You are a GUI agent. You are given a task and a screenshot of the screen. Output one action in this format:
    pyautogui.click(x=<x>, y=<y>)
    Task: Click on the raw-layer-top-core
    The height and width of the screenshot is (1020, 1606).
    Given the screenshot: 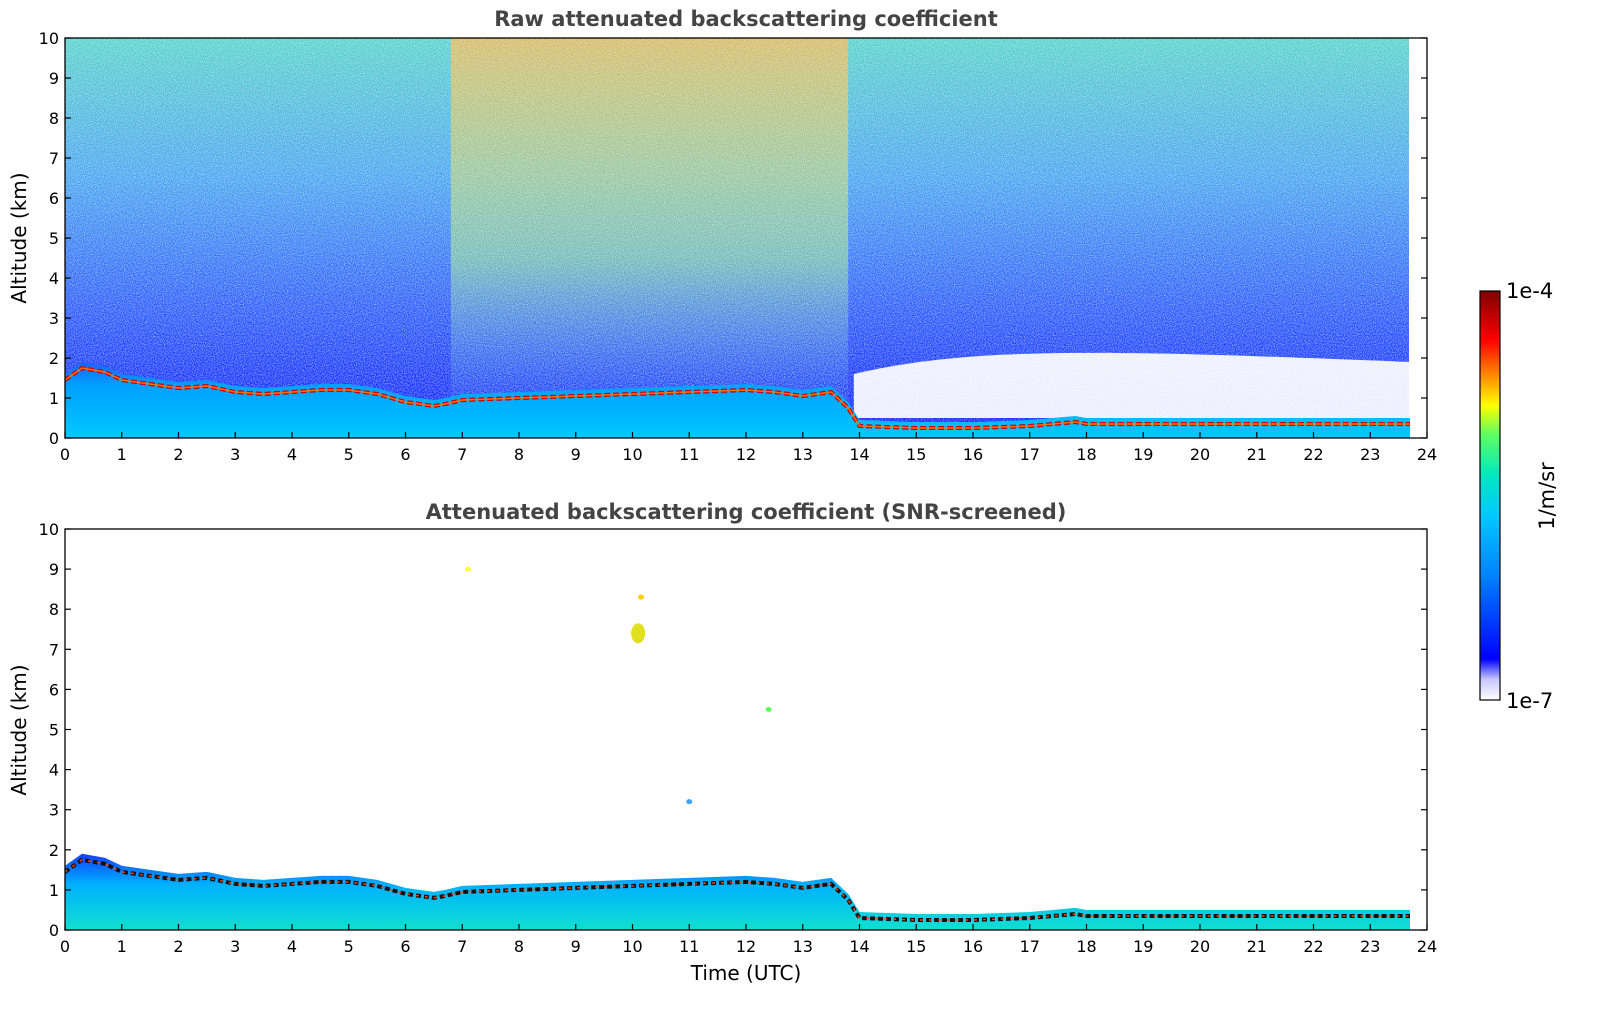 What is the action you would take?
    pyautogui.click(x=737, y=398)
    